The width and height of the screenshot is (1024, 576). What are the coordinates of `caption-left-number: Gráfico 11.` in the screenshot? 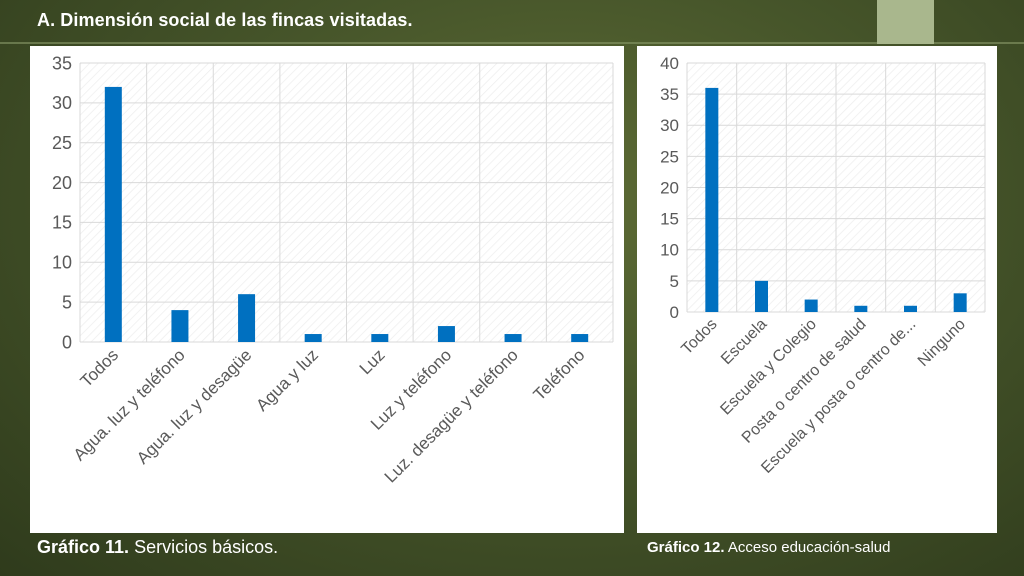 It's located at (83, 547).